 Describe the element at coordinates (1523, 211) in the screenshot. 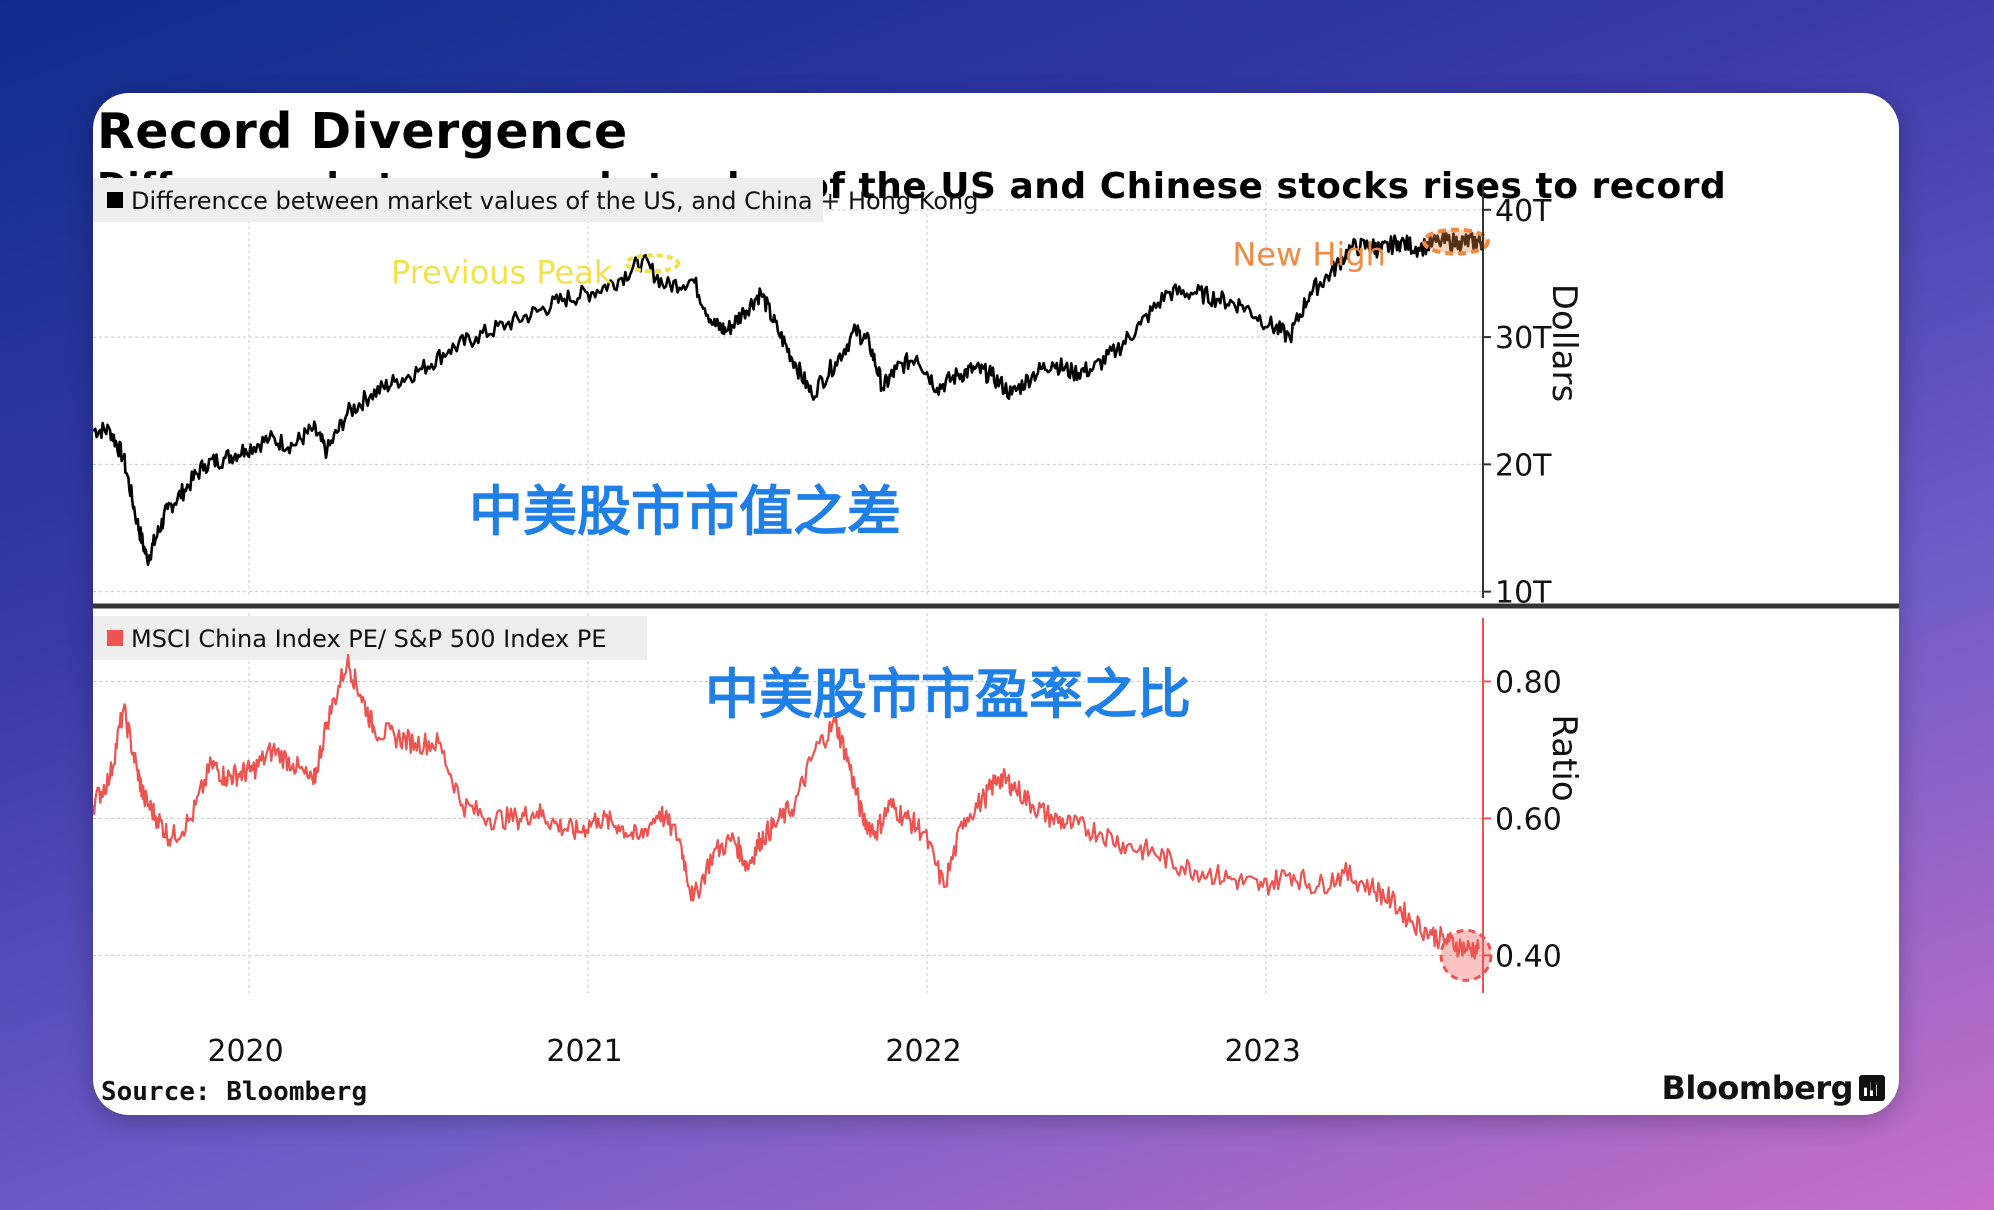

I see `y-tick-label: 40T` at that location.